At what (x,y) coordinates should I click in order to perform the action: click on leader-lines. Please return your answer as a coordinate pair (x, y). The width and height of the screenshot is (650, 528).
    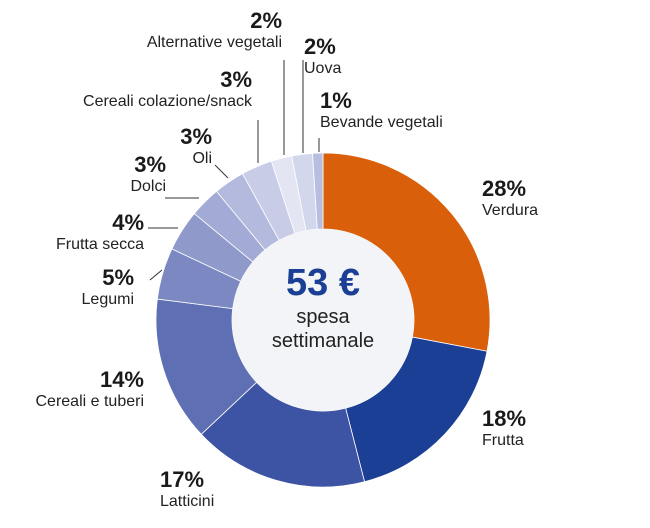
    Looking at the image, I should click on (234, 170).